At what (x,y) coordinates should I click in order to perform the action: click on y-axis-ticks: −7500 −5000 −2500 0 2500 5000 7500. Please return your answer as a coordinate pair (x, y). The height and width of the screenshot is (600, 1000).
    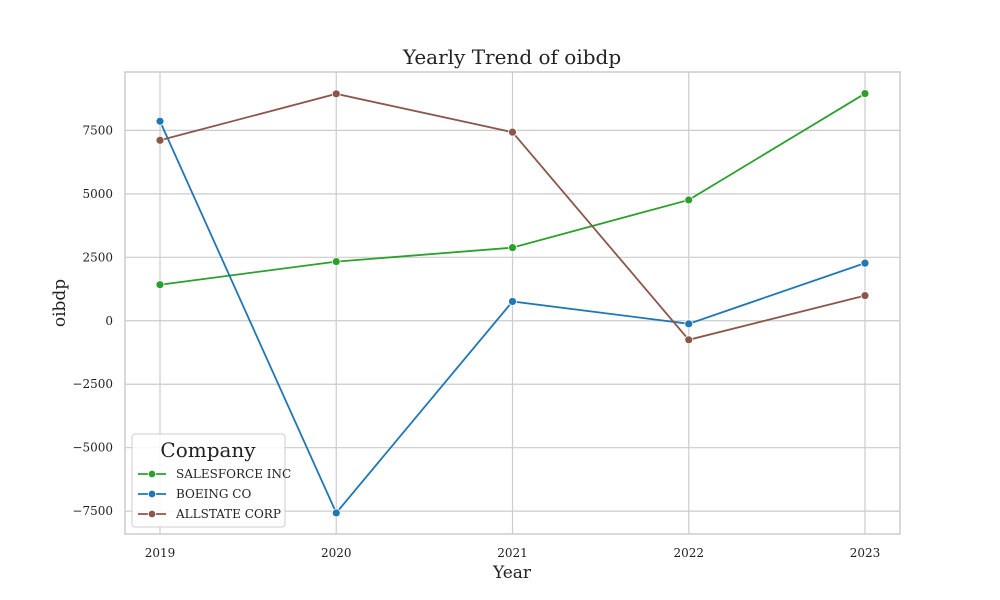
    Looking at the image, I should click on (92, 320).